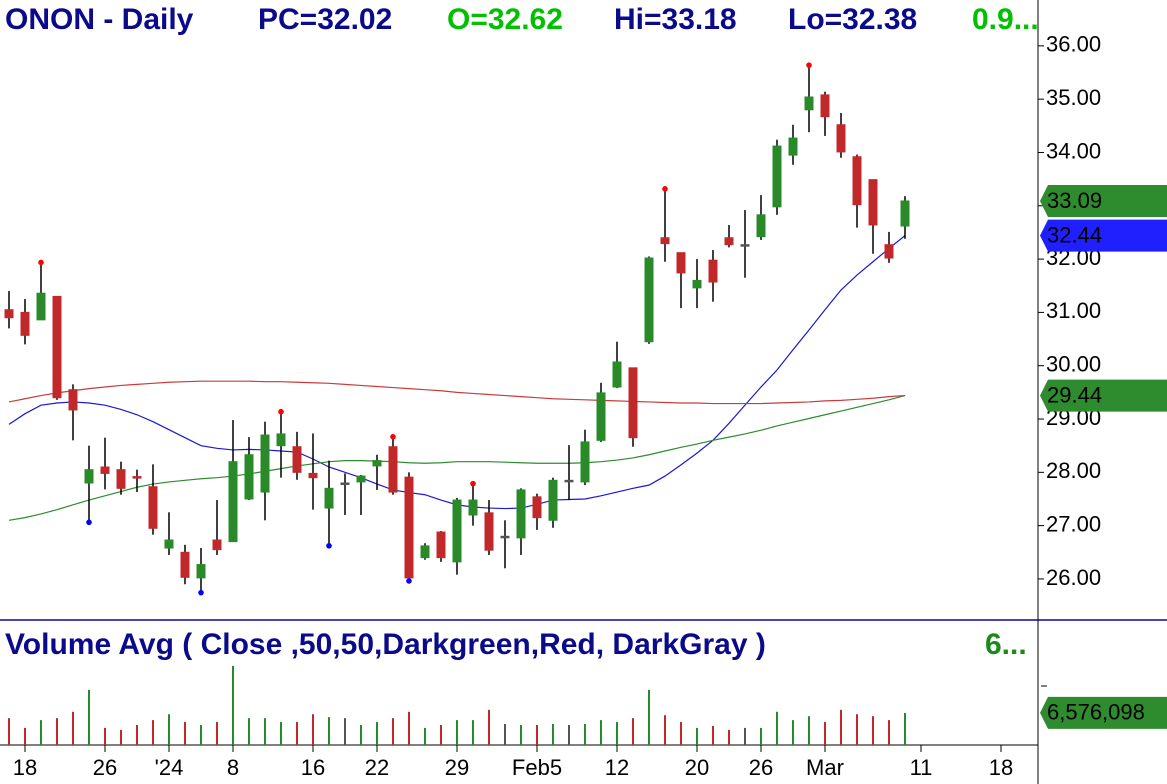 The width and height of the screenshot is (1167, 784). I want to click on price-tag, so click(1103, 200).